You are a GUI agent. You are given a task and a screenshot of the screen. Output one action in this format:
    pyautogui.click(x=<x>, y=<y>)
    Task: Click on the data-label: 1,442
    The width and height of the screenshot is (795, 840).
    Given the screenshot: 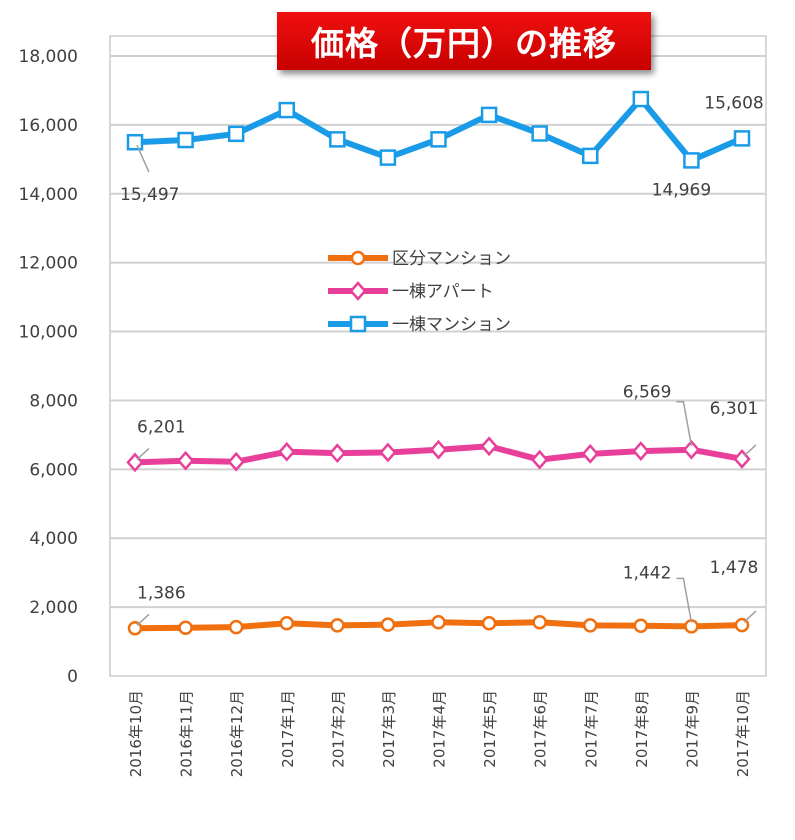 What is the action you would take?
    pyautogui.click(x=647, y=573)
    